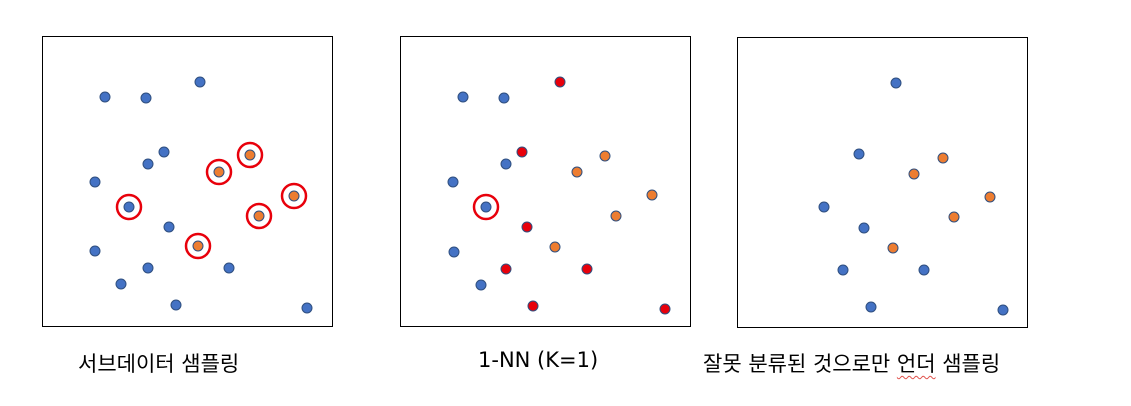  I want to click on caption-undersampling: 잘못 분류된 것으로만 언더 샘플링, so click(852, 364).